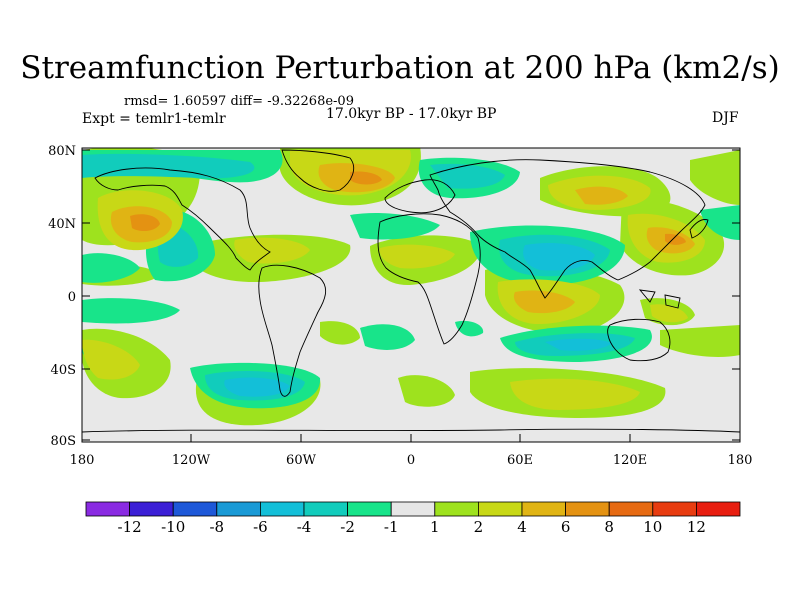 The width and height of the screenshot is (800, 600). What do you see at coordinates (216, 527) in the screenshot?
I see `colorbar-label: -8` at bounding box center [216, 527].